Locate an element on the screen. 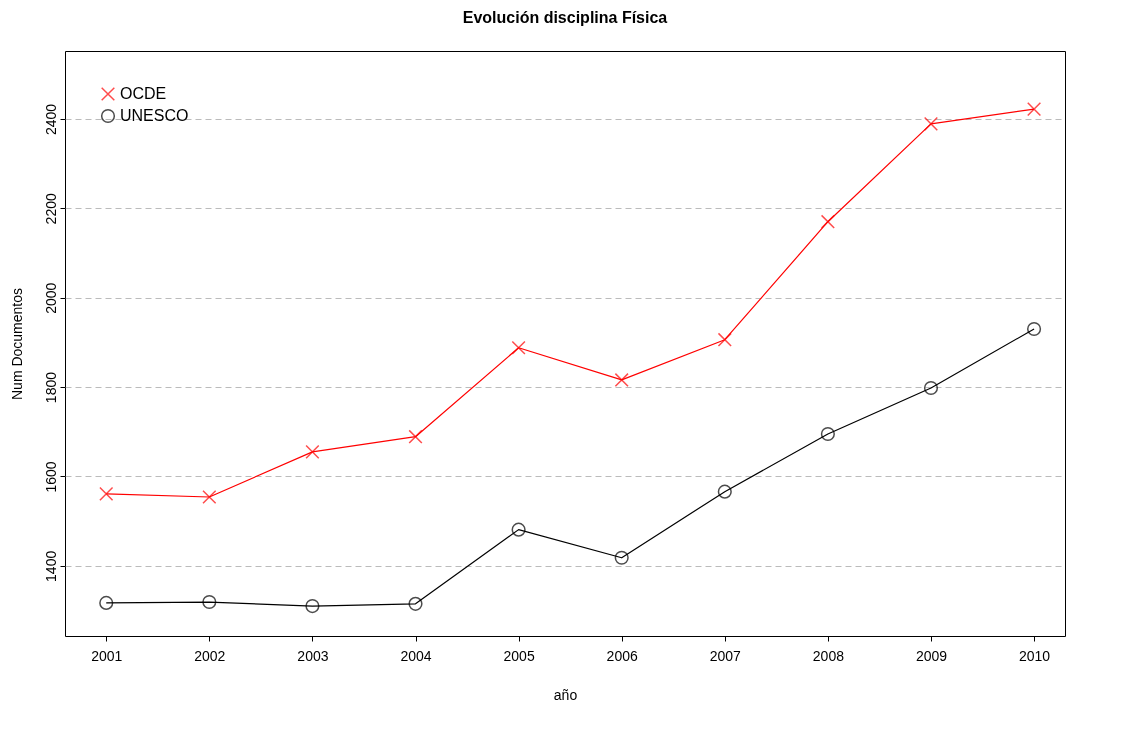 The width and height of the screenshot is (1124, 745). y-tick-label: 2200 is located at coordinates (50, 209).